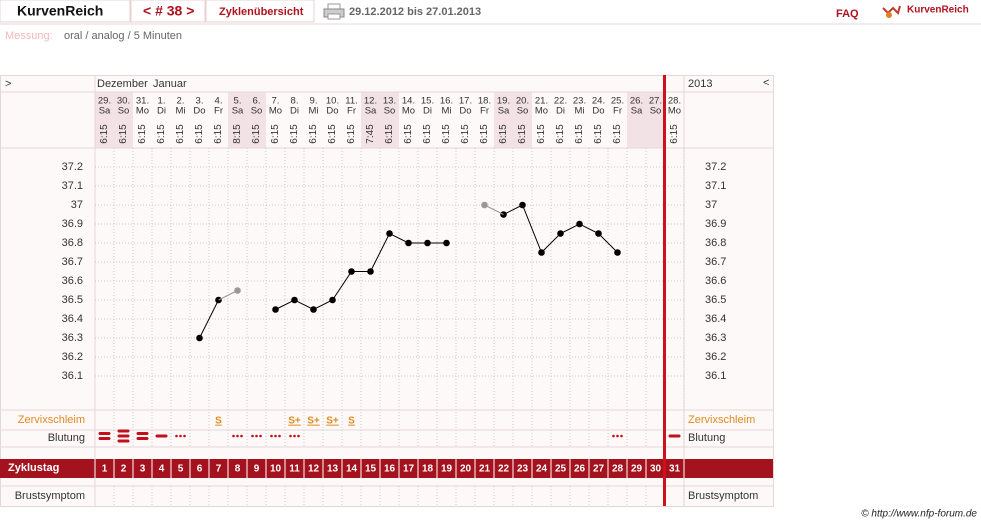 The image size is (981, 526). I want to click on day-label: 28., so click(674, 101).